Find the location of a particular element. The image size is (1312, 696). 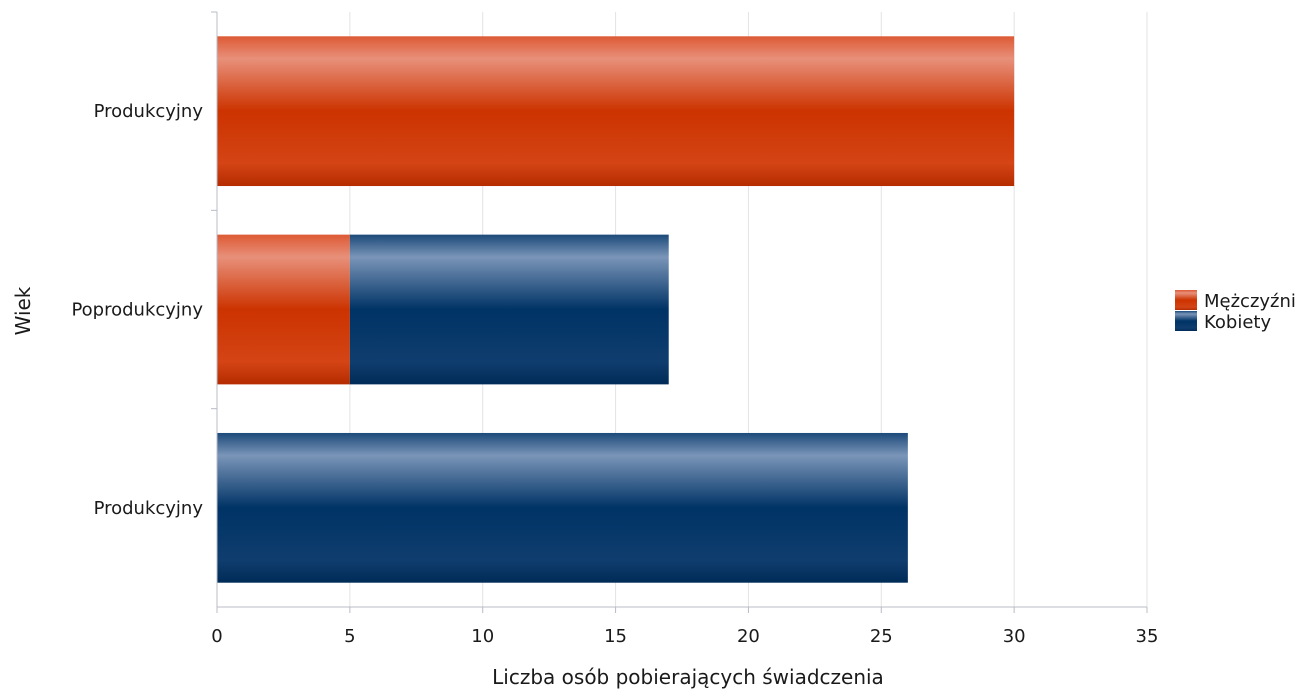

x-tick-label: 0 is located at coordinates (216, 636).